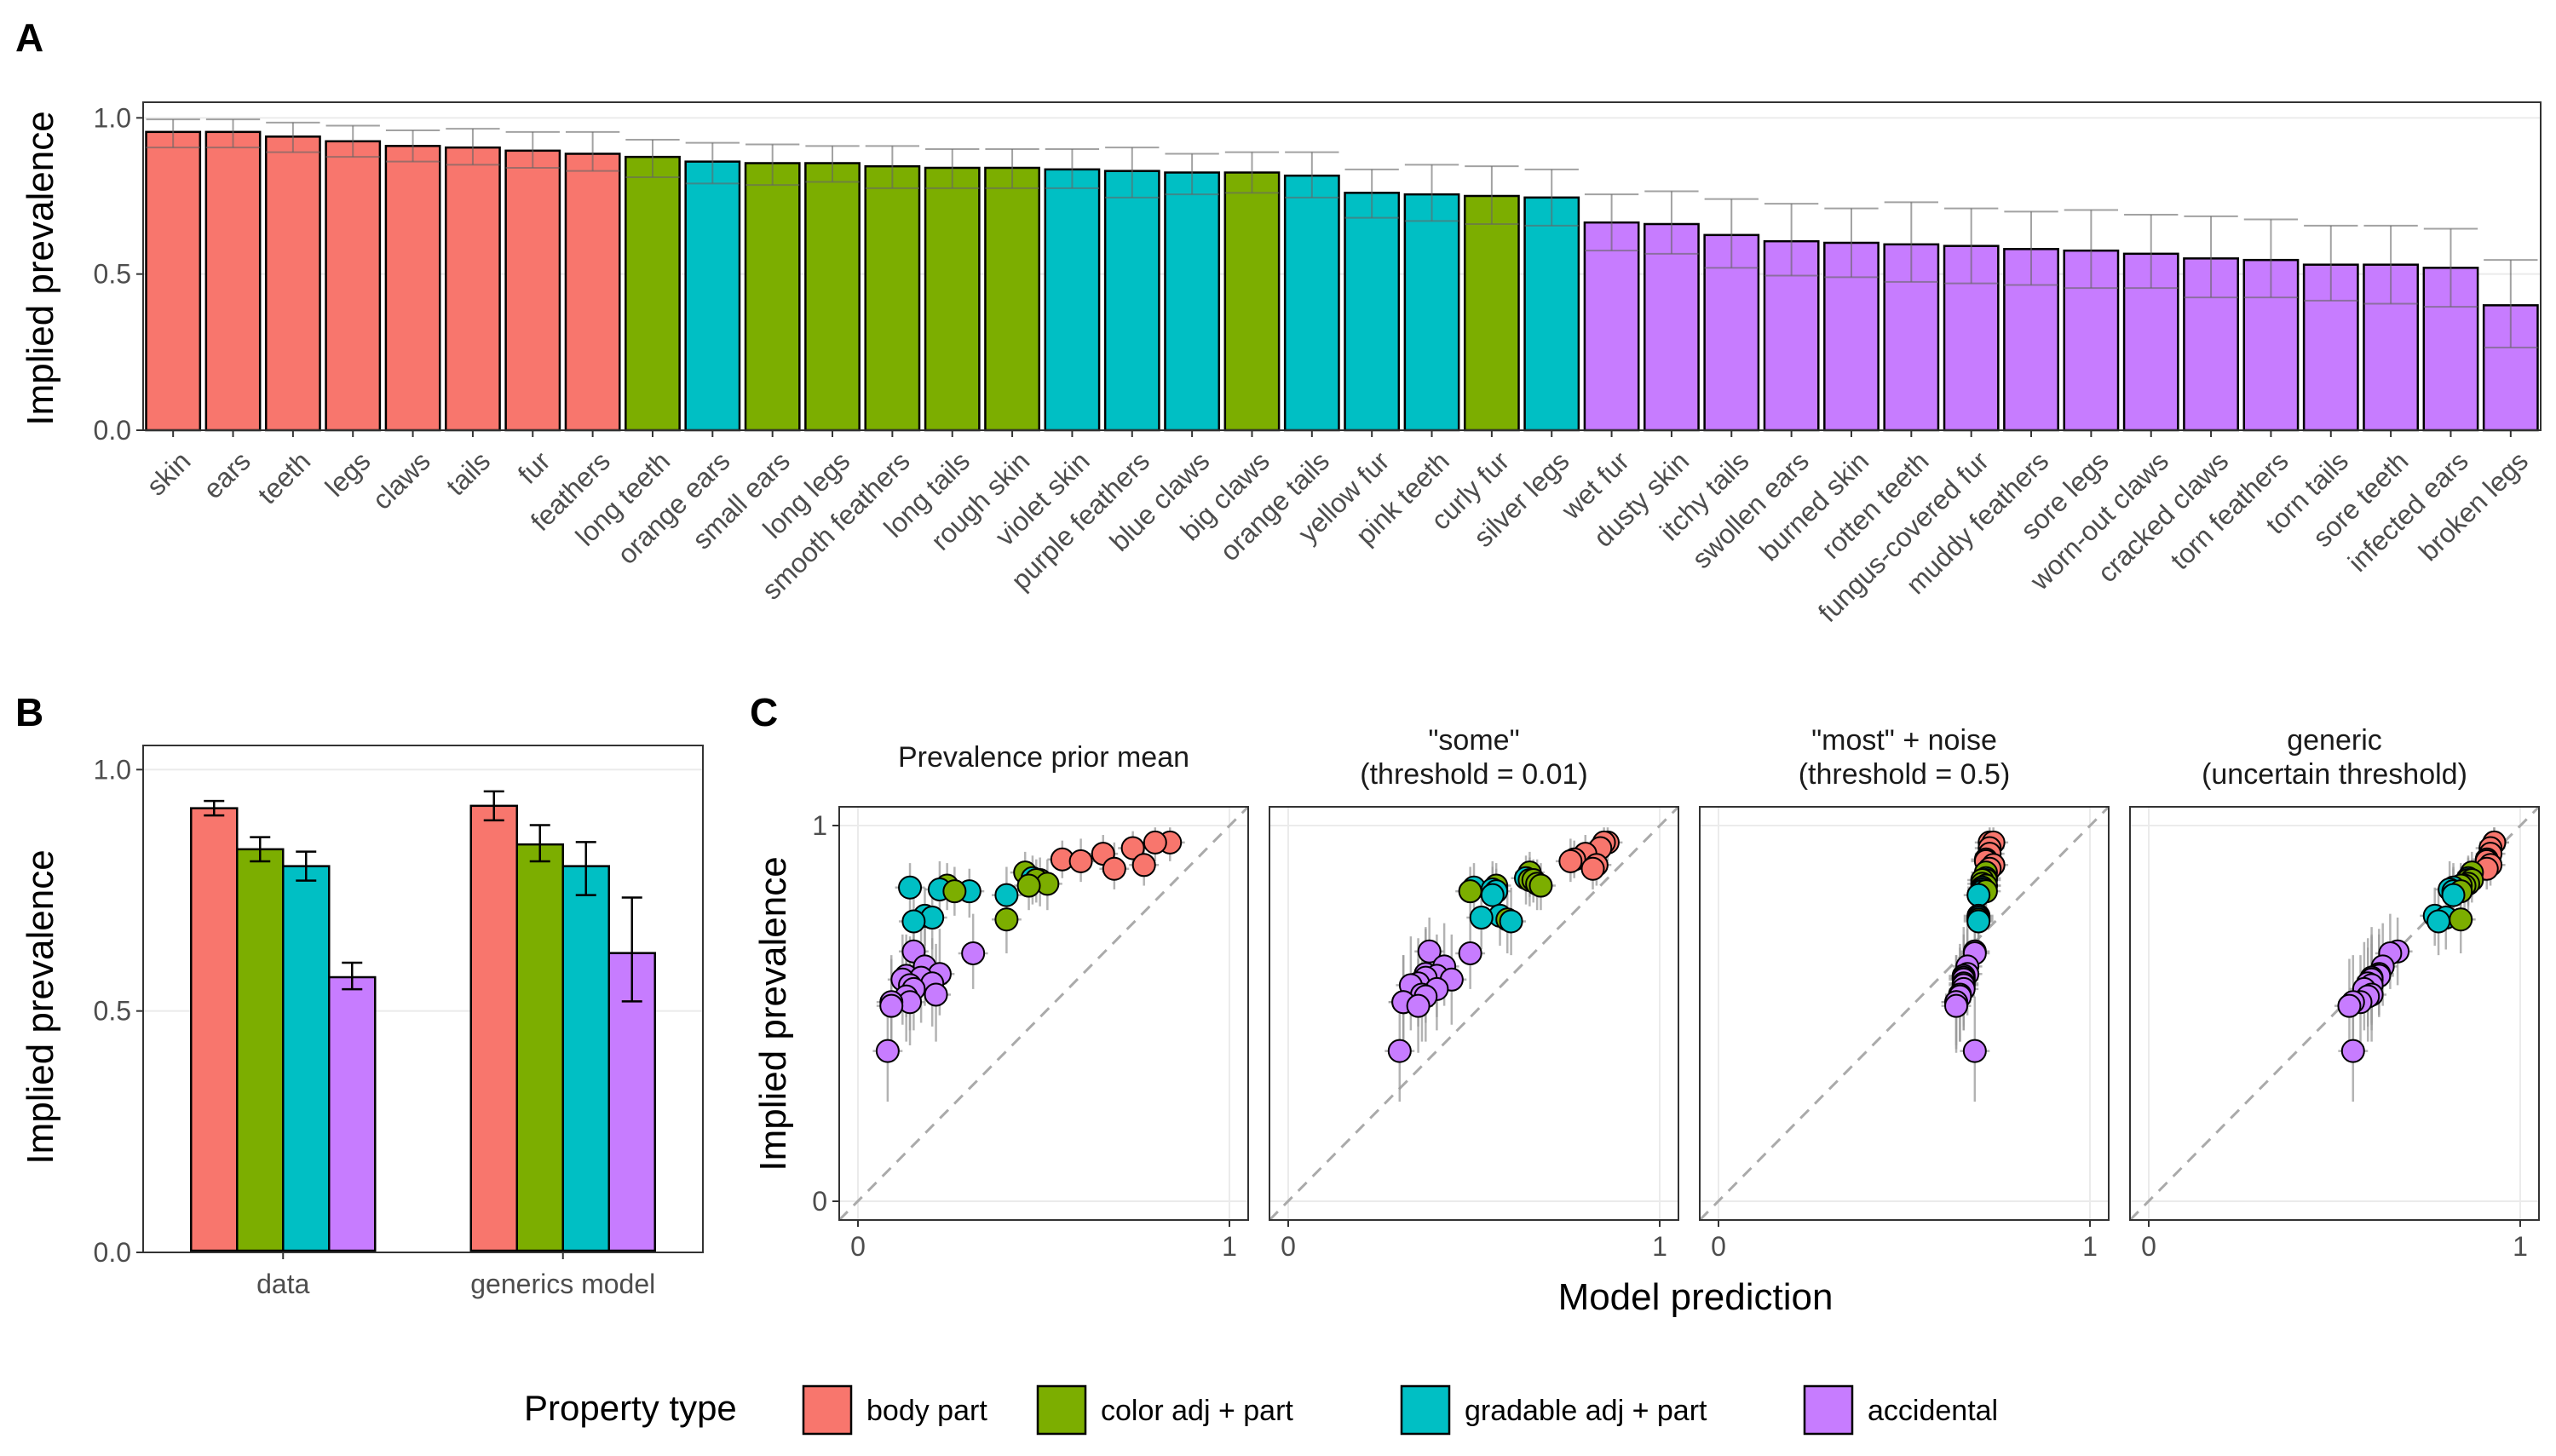 The height and width of the screenshot is (1456, 2556). Describe the element at coordinates (29, 712) in the screenshot. I see `panel-letter-b: B` at that location.